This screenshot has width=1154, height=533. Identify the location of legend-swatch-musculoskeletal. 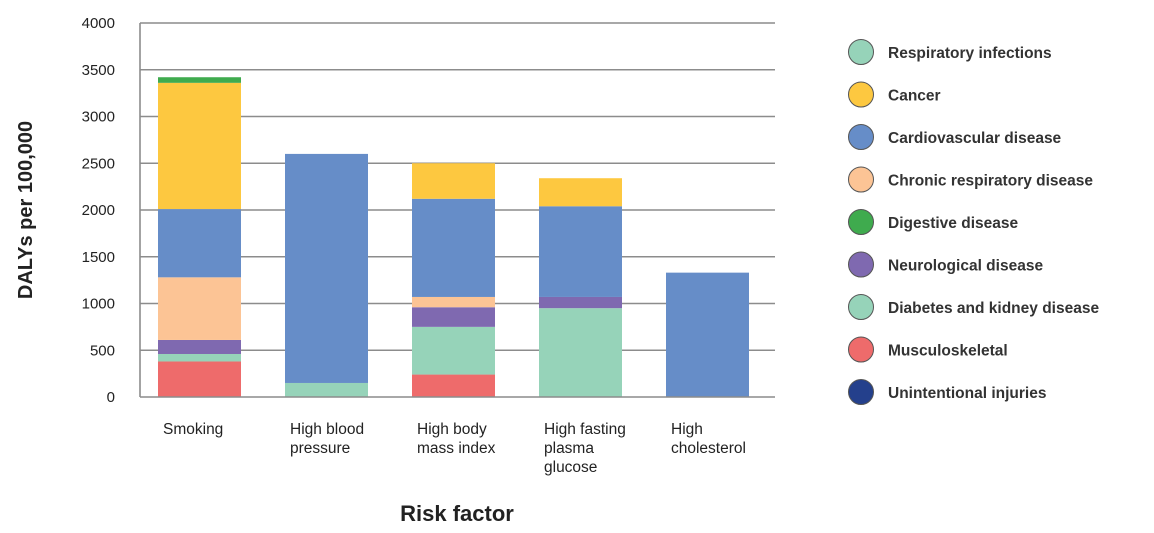
(861, 349).